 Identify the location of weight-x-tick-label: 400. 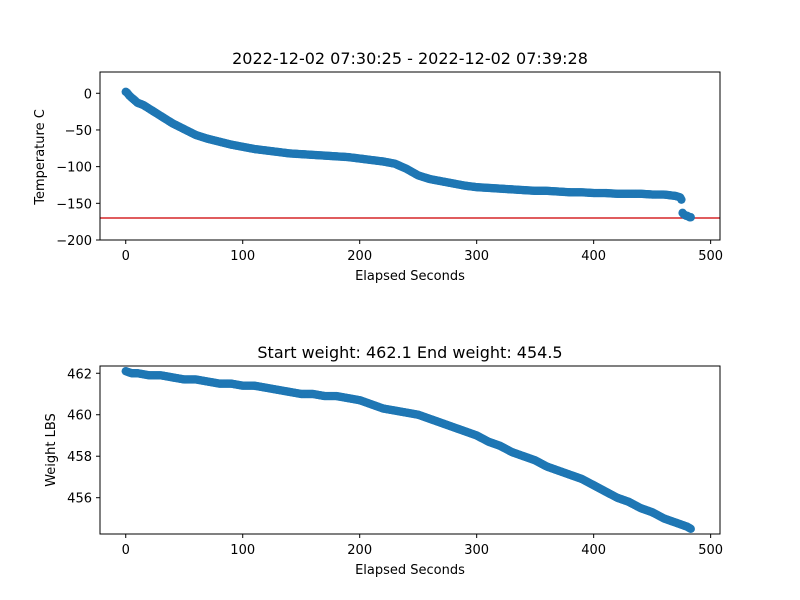
(593, 550).